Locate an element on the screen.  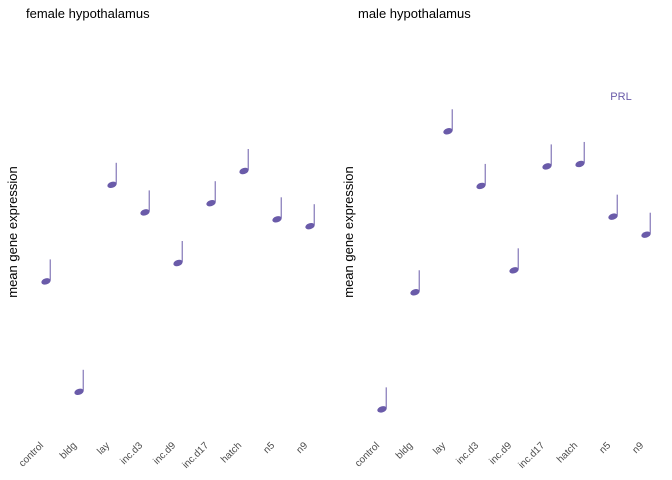
panel-title: female hypothalamus is located at coordinates (88, 13).